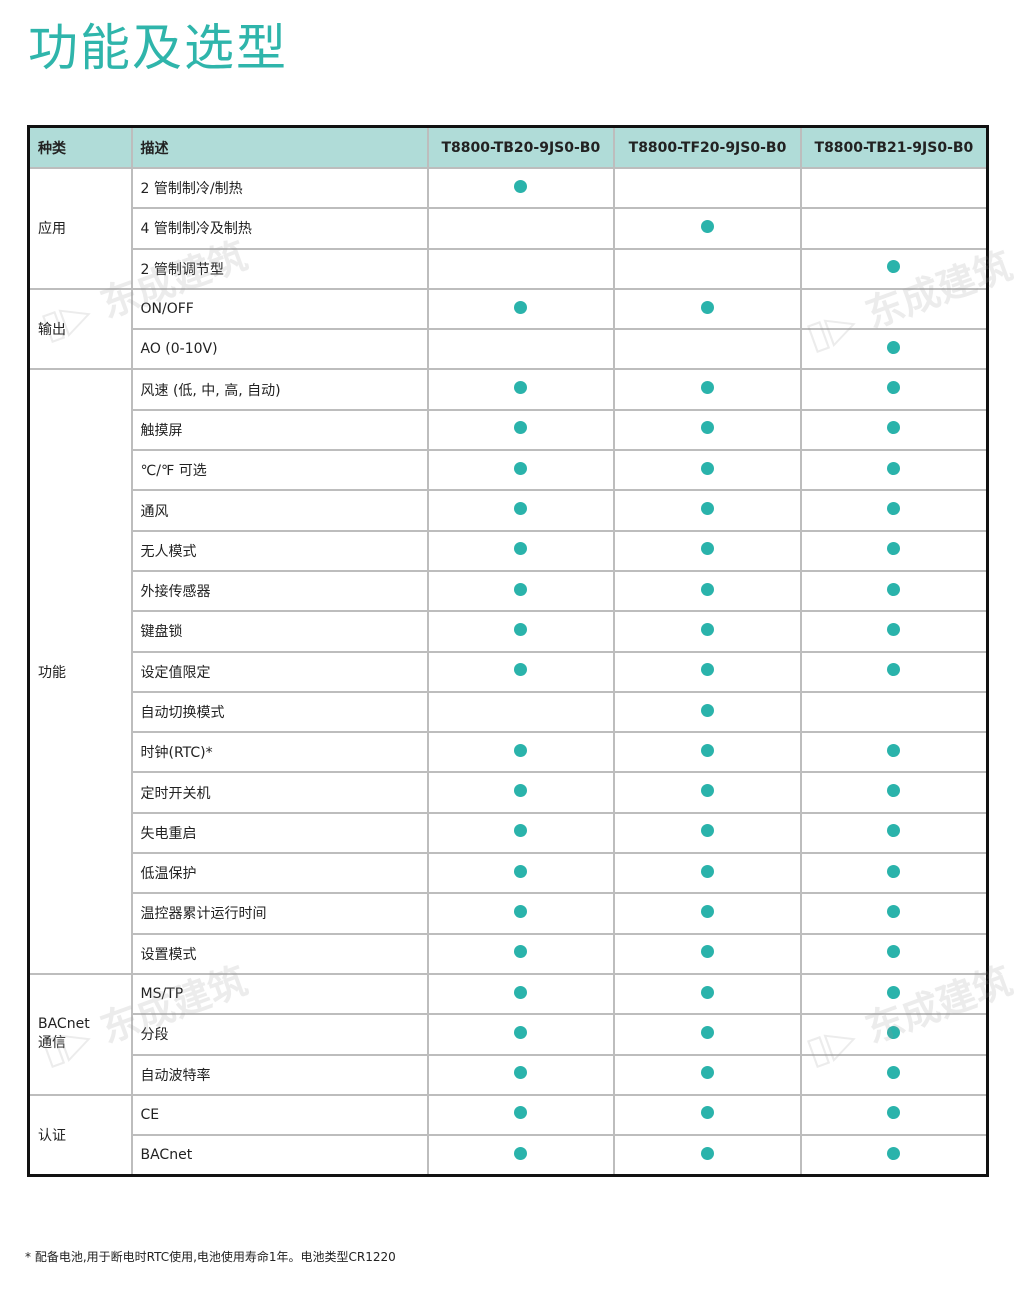 This screenshot has height=1306, width=1029. Describe the element at coordinates (279, 510) in the screenshot. I see `description-cell: 通风` at that location.